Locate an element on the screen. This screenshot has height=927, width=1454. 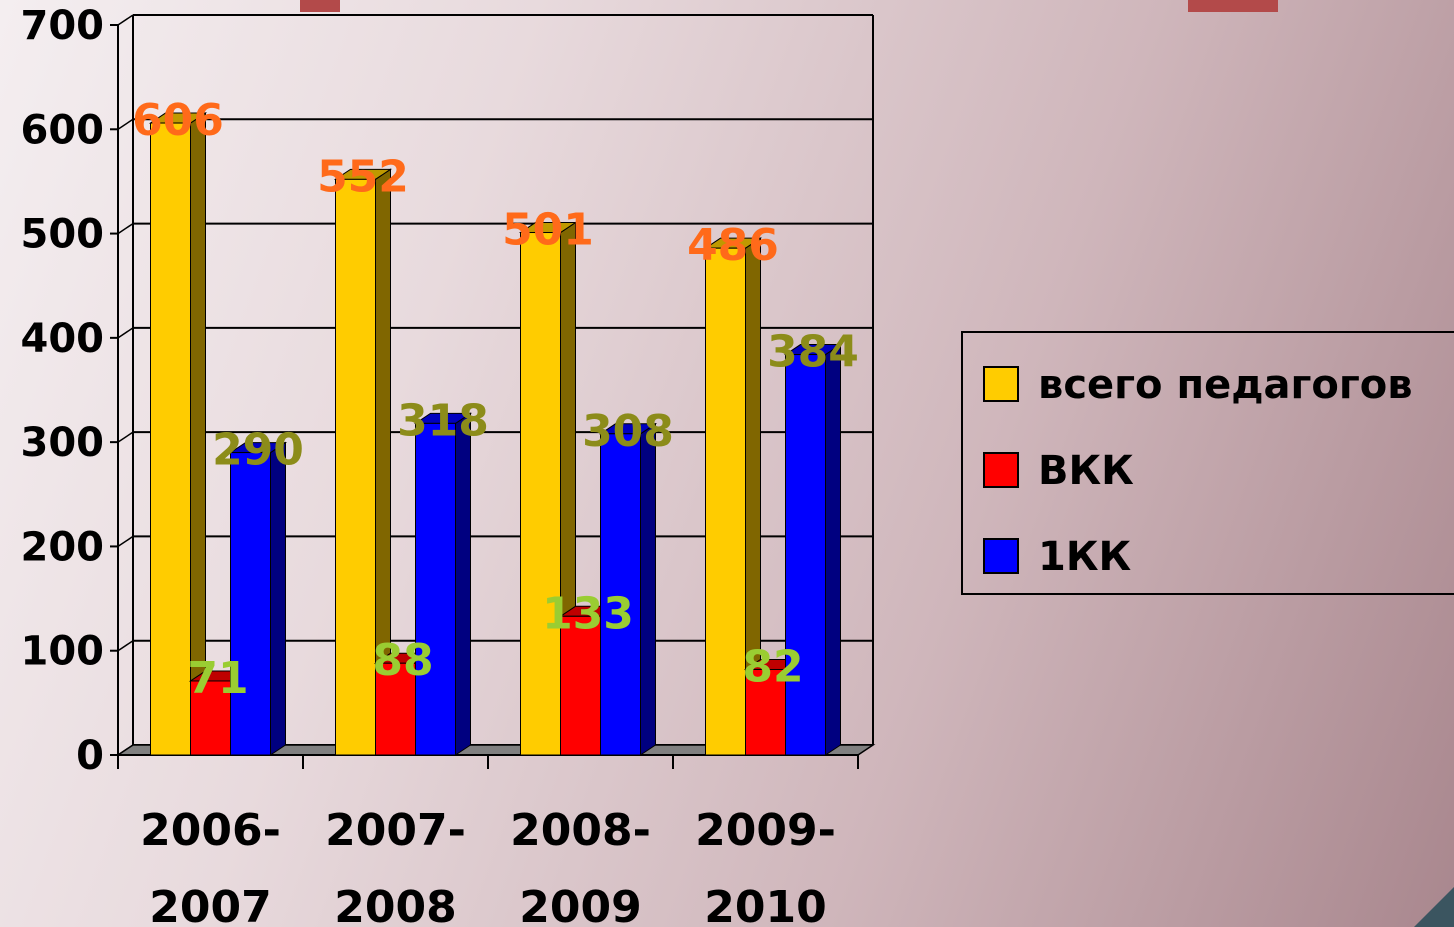
data-label-3-3: 308 is located at coordinates (628, 431).